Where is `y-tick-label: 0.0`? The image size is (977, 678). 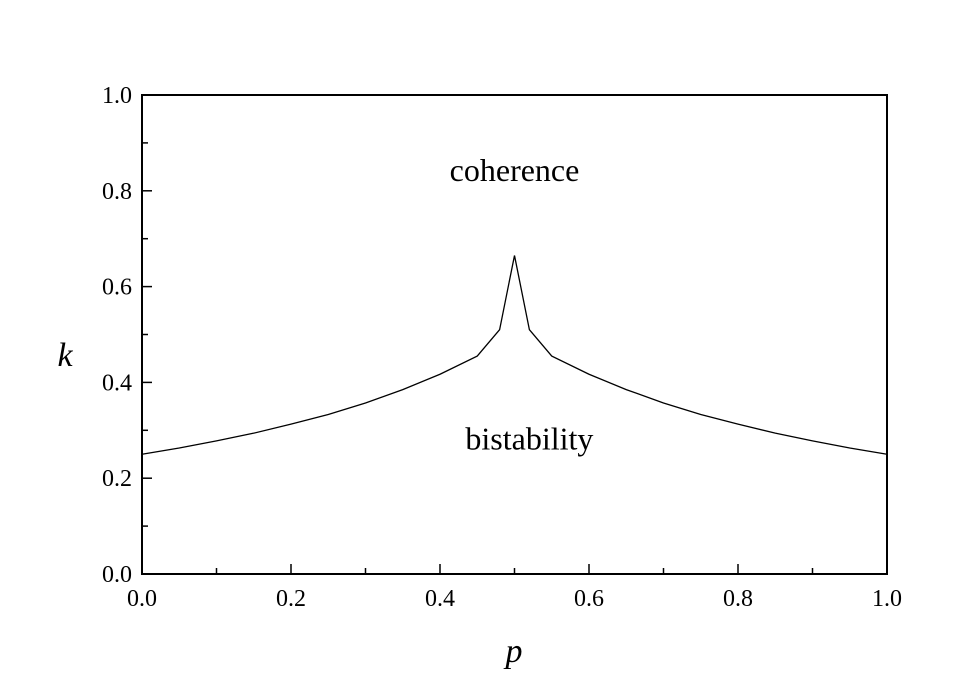 y-tick-label: 0.0 is located at coordinates (117, 575).